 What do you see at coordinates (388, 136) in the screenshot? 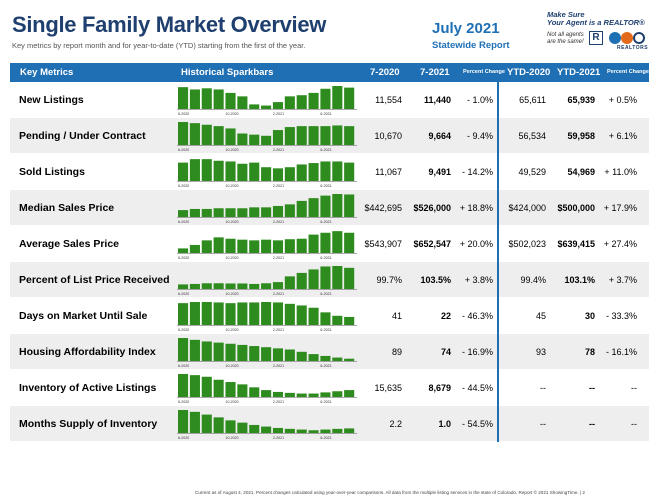
I see `month-prev-value: 10,670` at bounding box center [388, 136].